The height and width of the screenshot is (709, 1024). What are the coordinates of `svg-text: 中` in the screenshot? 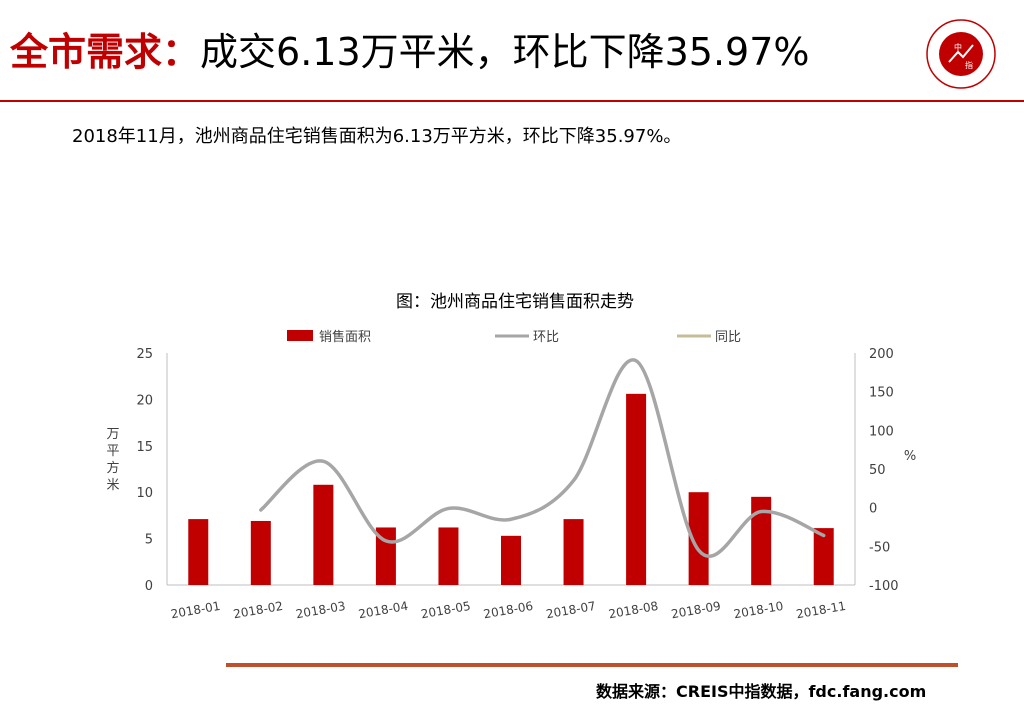 It's located at (958, 47).